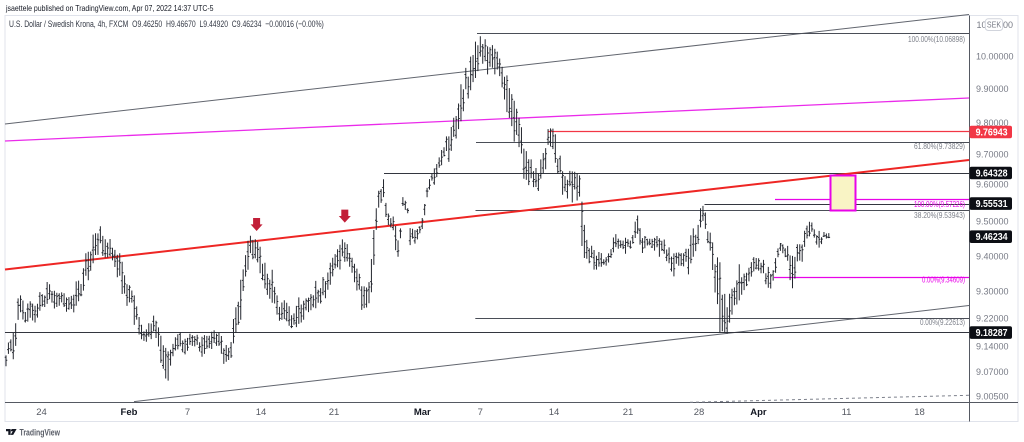  What do you see at coordinates (992, 155) in the screenshot?
I see `svg-text: 9.70000` at bounding box center [992, 155].